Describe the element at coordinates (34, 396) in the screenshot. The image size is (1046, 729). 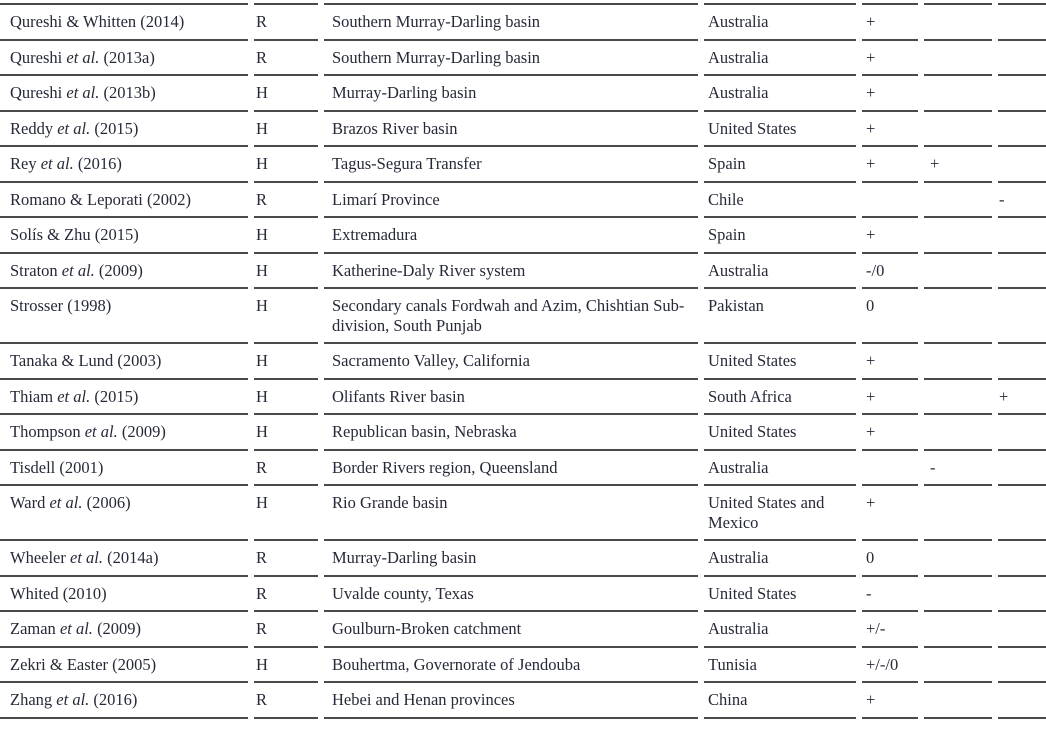
I see `citation-author-text: Thiam` at that location.